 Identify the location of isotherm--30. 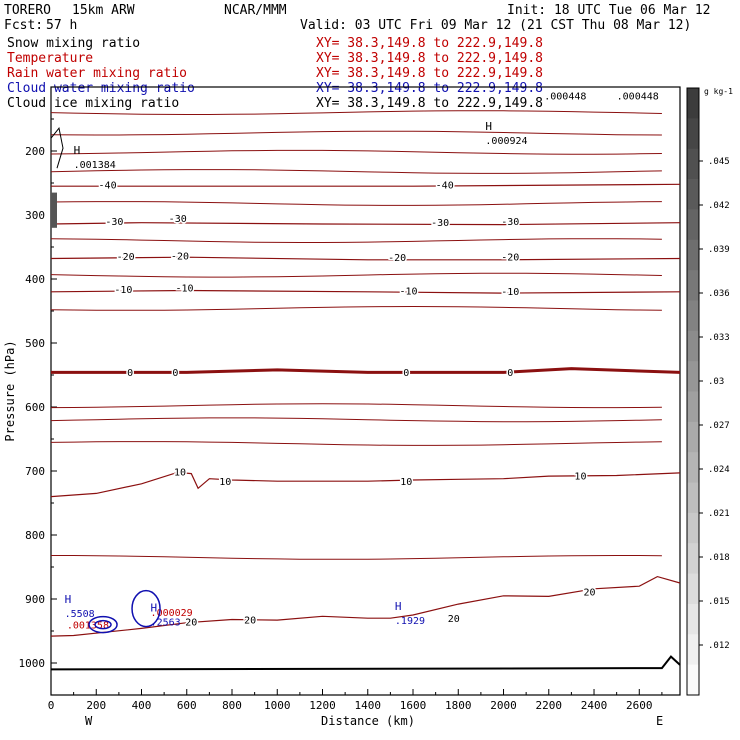
(365, 224).